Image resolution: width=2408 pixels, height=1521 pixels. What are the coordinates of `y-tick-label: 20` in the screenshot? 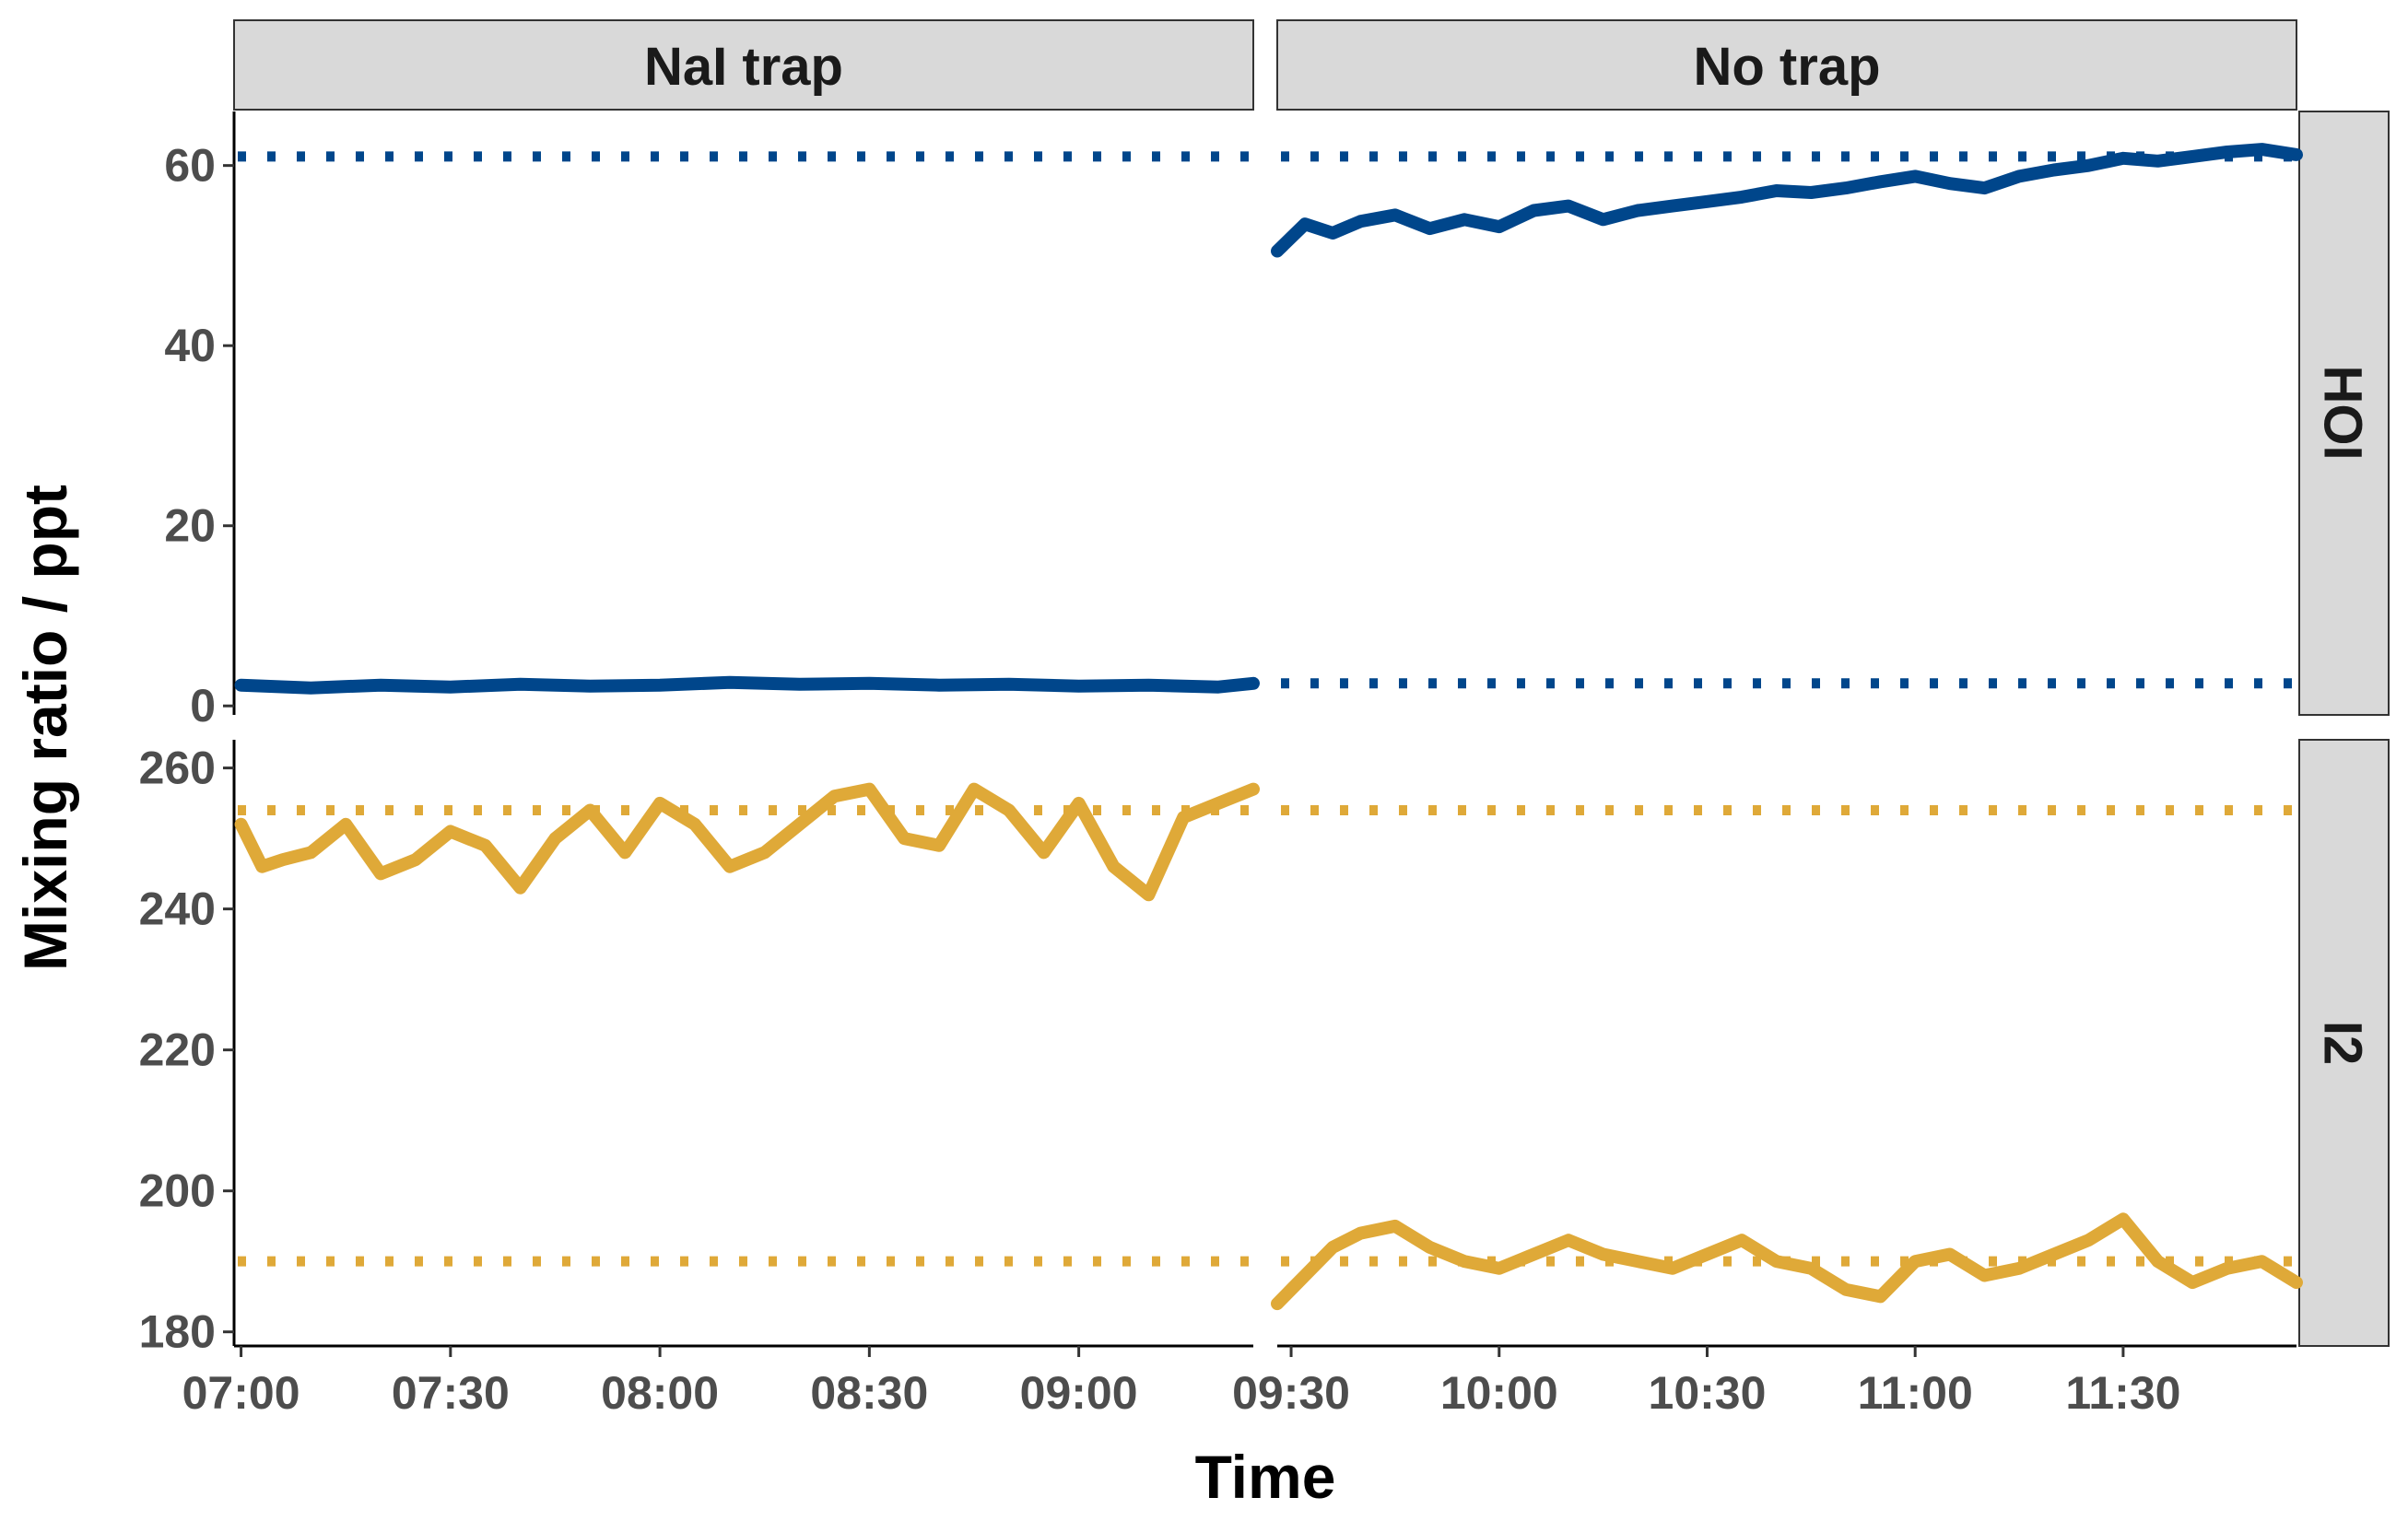 It's located at (190, 526).